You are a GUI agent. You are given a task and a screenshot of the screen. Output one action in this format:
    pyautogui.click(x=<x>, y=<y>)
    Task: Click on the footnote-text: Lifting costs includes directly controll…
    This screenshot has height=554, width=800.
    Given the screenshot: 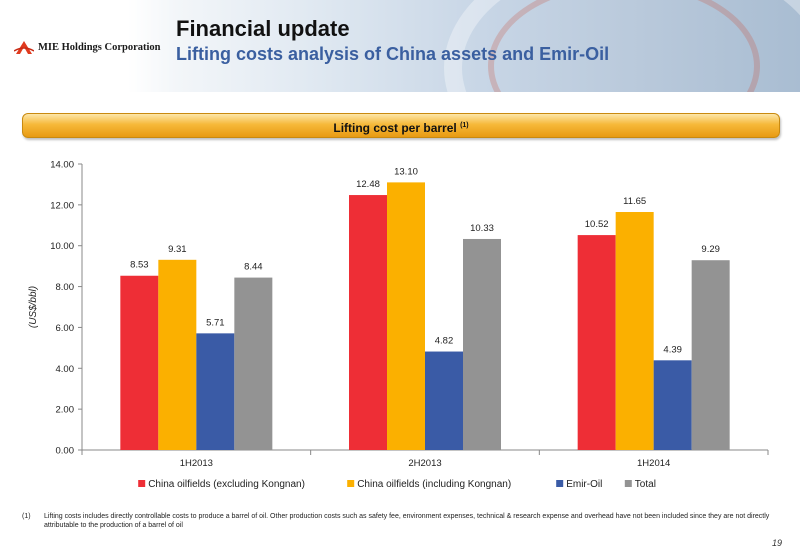 What is the action you would take?
    pyautogui.click(x=407, y=521)
    